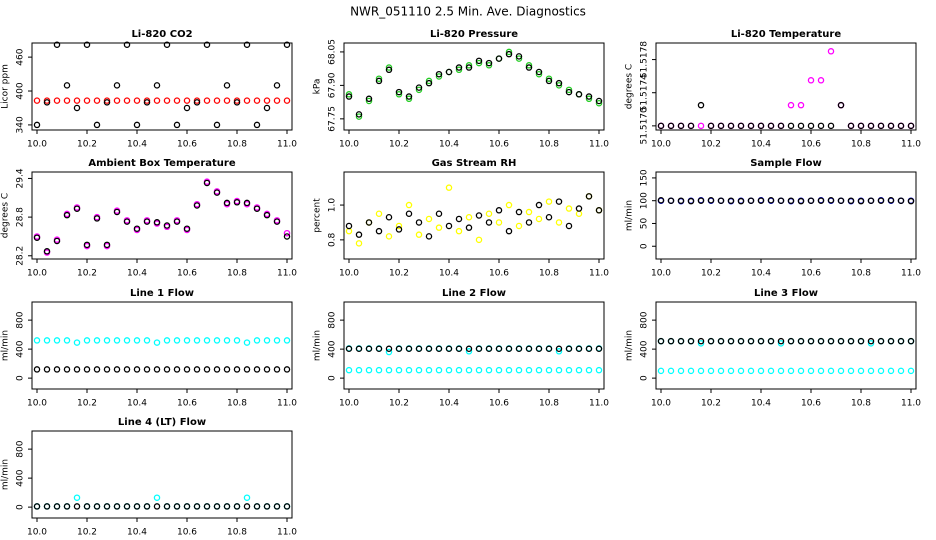 This screenshot has height=540, width=936. What do you see at coordinates (645, 200) in the screenshot?
I see `y-tick-label: 100` at bounding box center [645, 200].